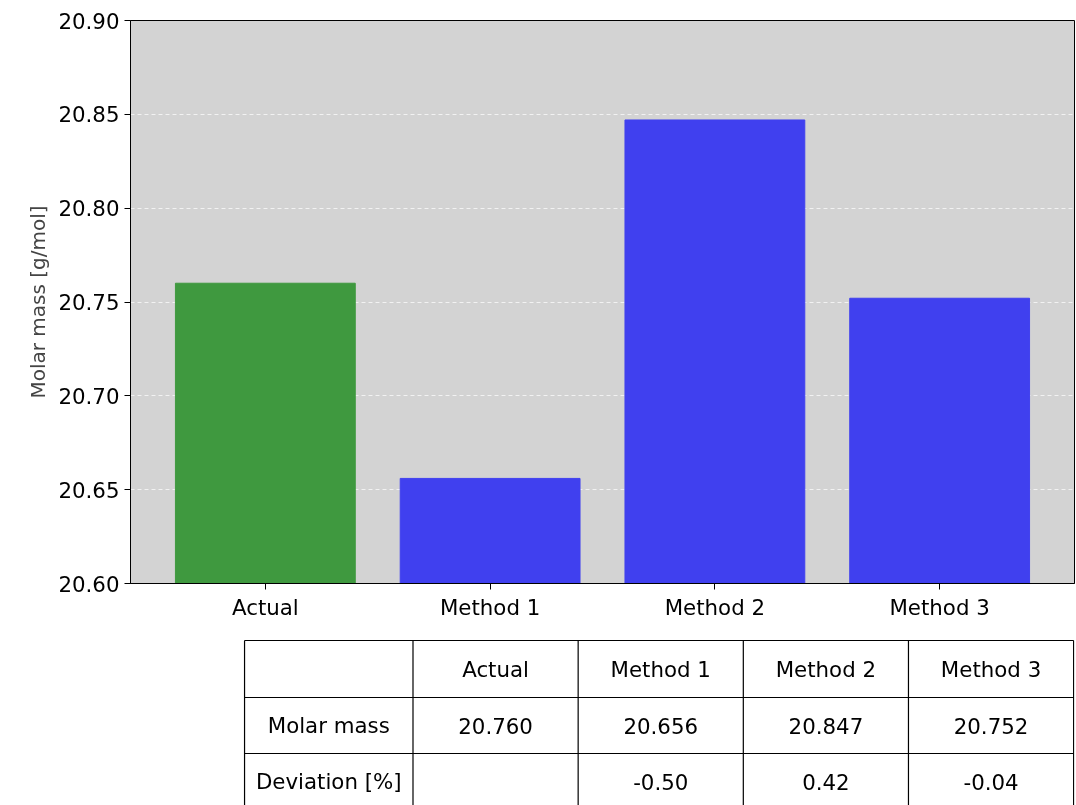 The image size is (1076, 805). I want to click on y-tick-label: 20.60, so click(89, 584).